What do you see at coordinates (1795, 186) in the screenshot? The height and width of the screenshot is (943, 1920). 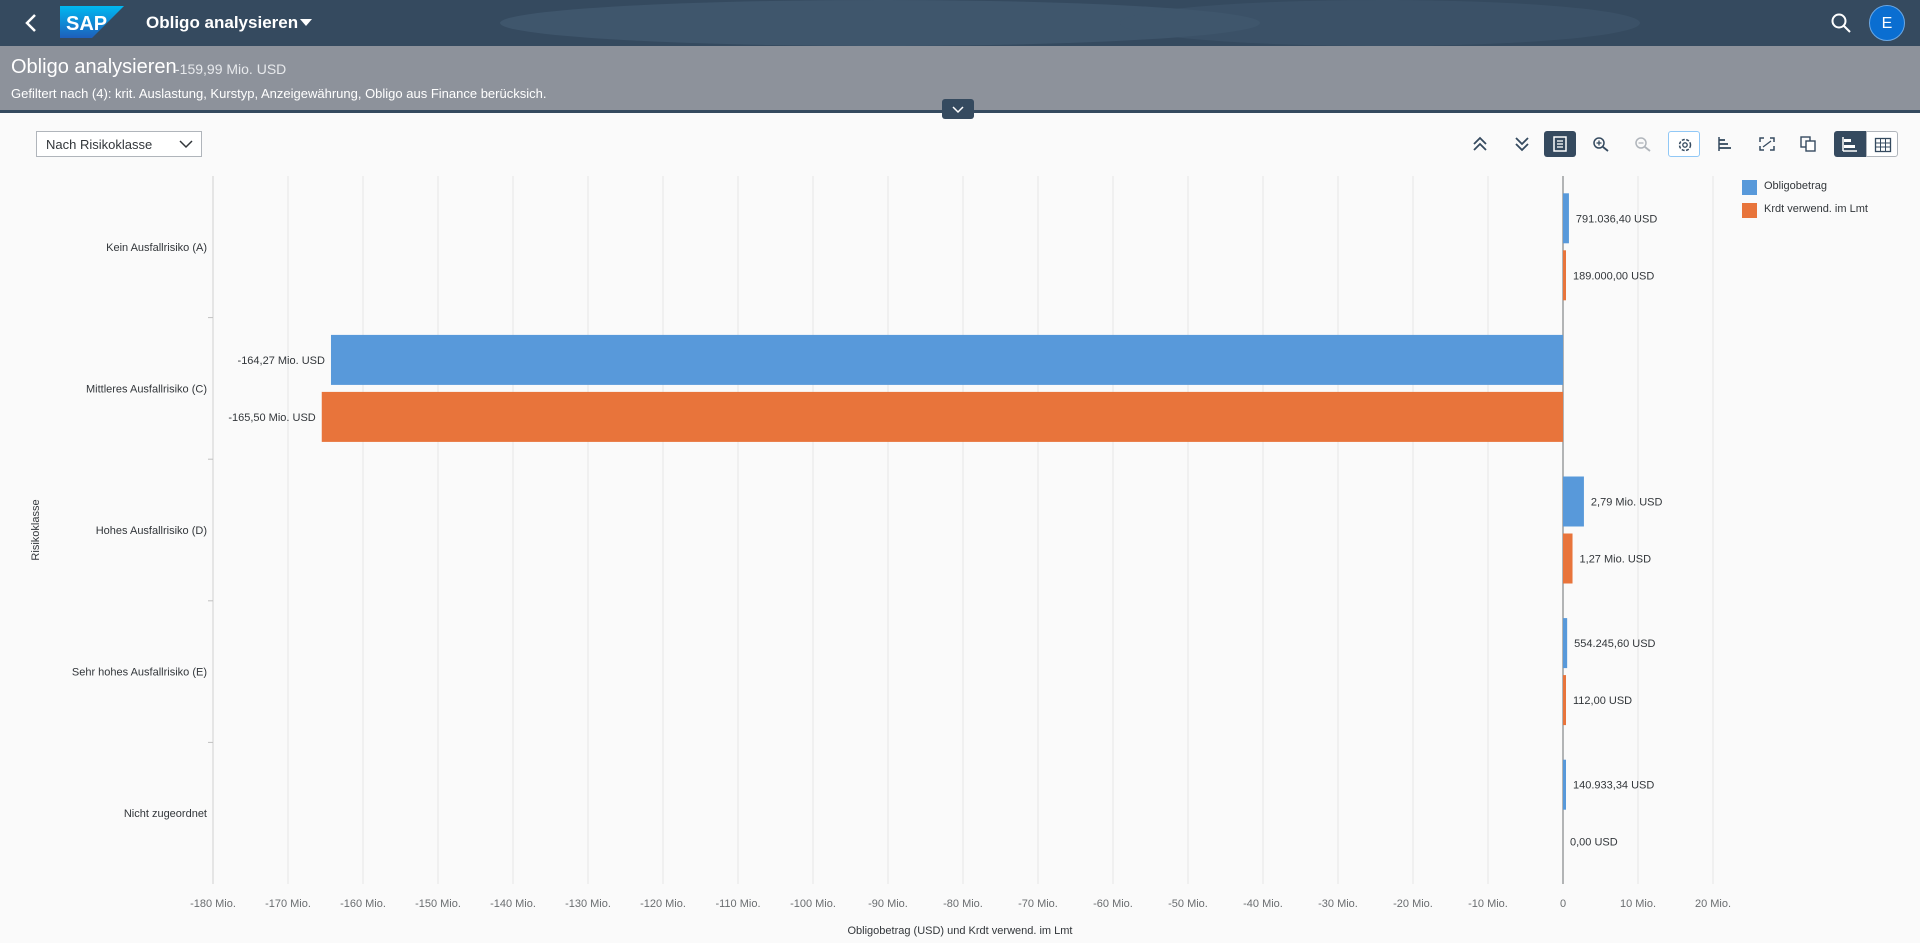 I see `legend-label: Obligobetrag` at bounding box center [1795, 186].